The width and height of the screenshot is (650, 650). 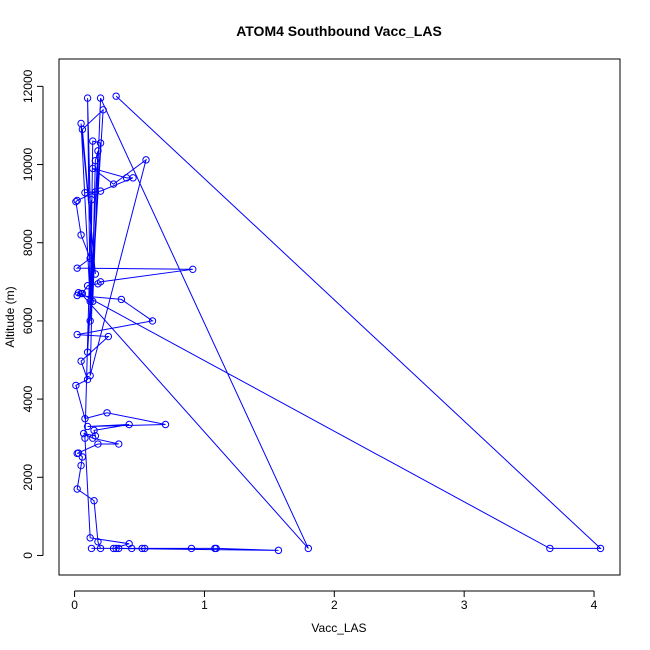 What do you see at coordinates (464, 605) in the screenshot?
I see `x-tick-label: 3` at bounding box center [464, 605].